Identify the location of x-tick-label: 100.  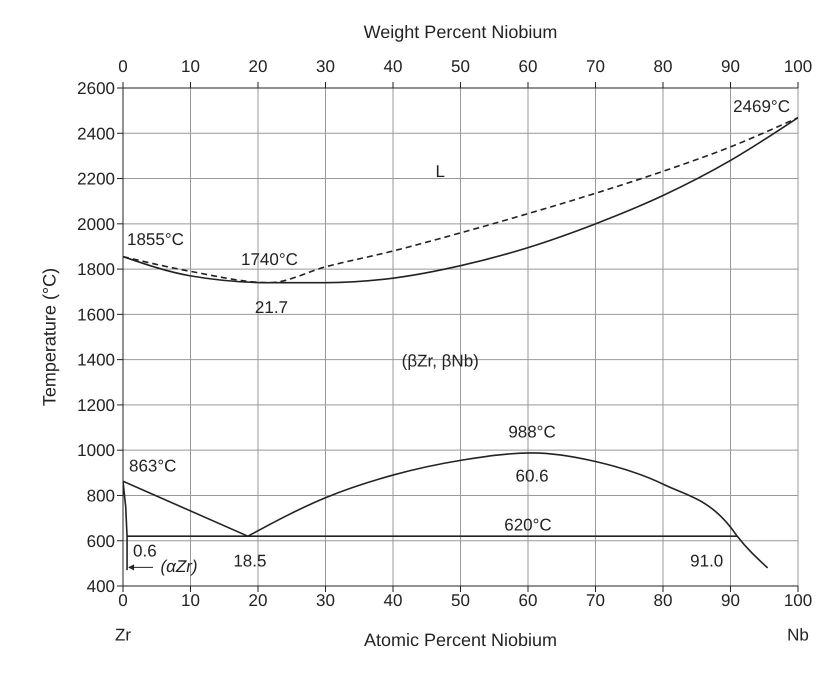
(798, 600).